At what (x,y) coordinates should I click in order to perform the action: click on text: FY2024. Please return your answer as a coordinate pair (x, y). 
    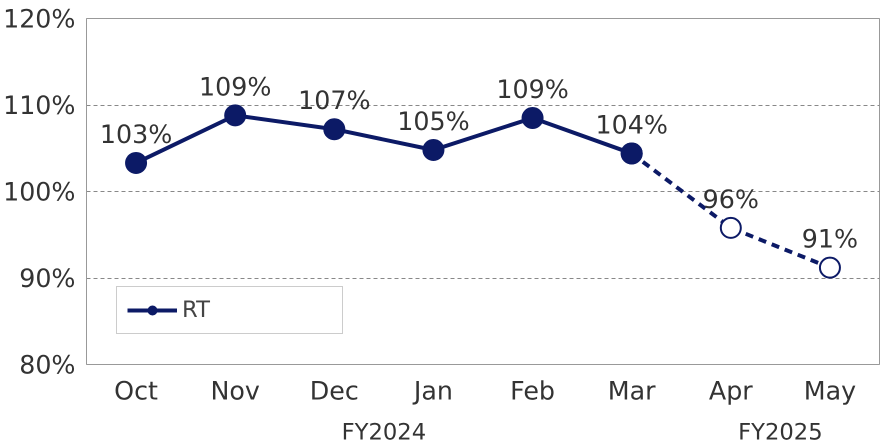
    Looking at the image, I should click on (384, 433).